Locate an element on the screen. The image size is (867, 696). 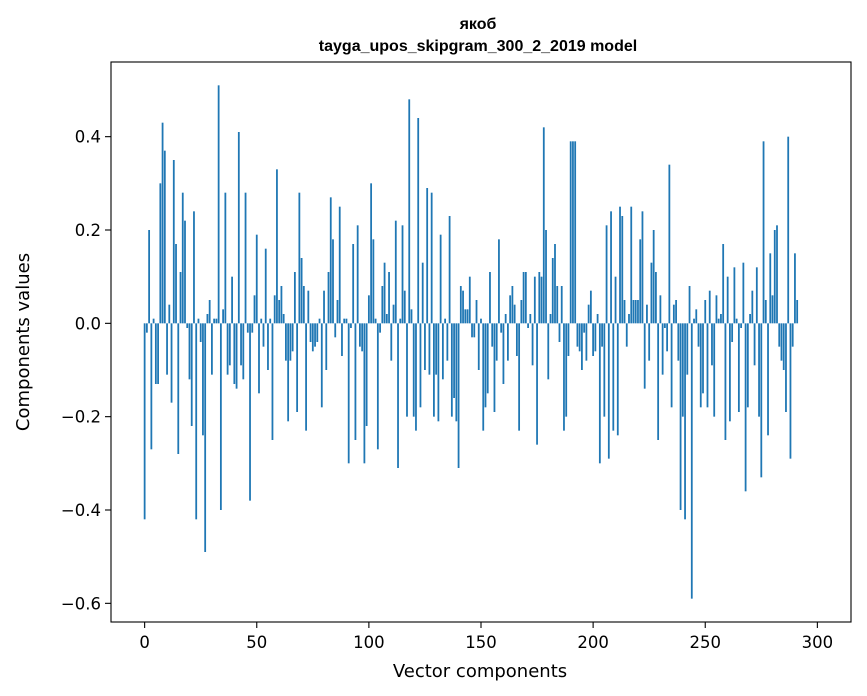
x-tick-label: 300 is located at coordinates (818, 642).